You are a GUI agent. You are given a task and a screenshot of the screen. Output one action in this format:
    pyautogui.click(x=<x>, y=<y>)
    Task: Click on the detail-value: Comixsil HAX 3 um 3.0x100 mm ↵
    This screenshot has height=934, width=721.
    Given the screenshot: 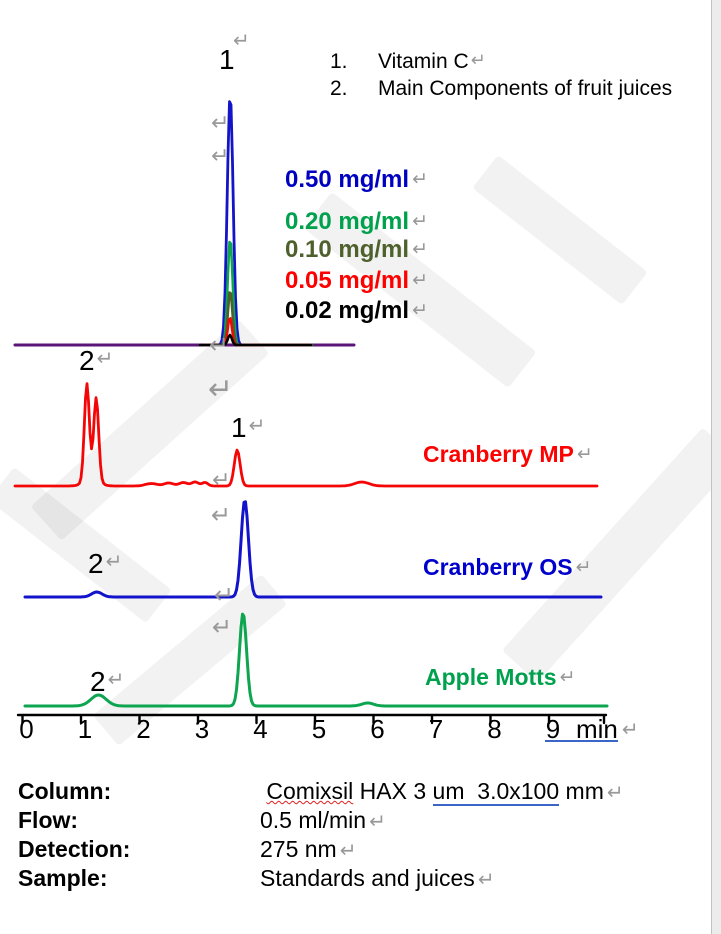 What is the action you would take?
    pyautogui.click(x=442, y=792)
    